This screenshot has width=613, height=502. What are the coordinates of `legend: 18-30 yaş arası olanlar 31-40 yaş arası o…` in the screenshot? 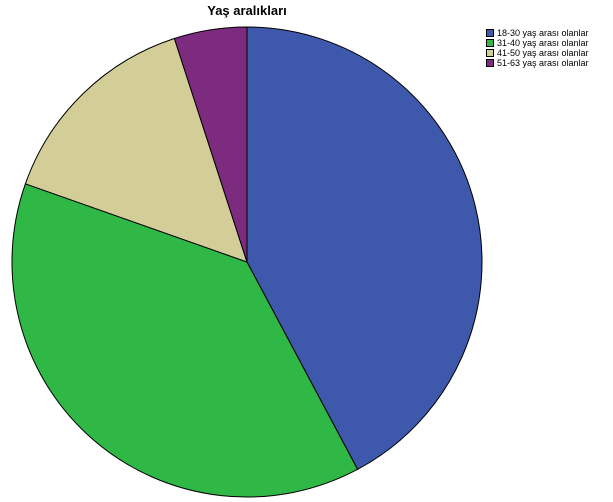 It's located at (537, 48).